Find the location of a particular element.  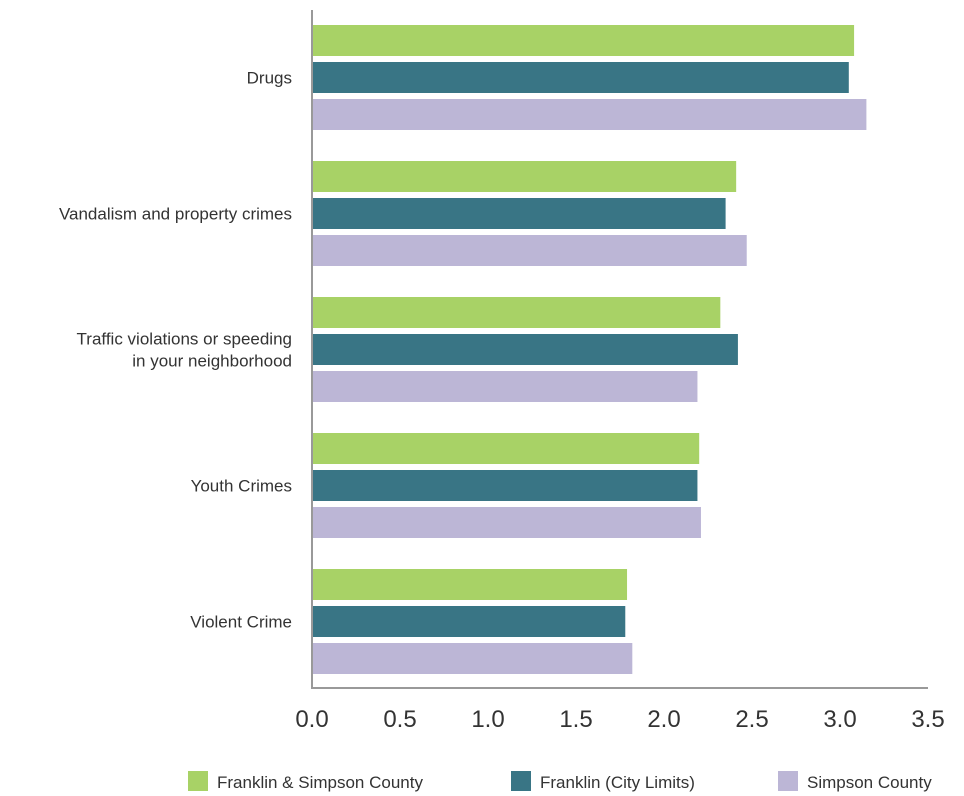

x-tick-label: 3.5 is located at coordinates (927, 719).